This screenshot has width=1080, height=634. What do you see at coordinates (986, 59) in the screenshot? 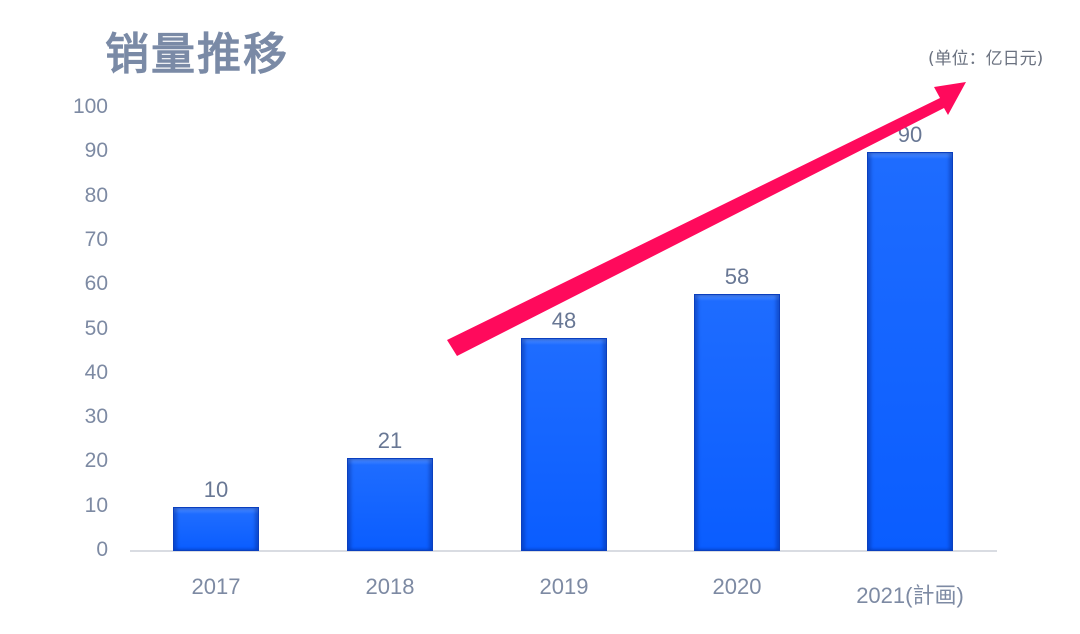
I see `unit-label: (单位：亿日元)` at bounding box center [986, 59].